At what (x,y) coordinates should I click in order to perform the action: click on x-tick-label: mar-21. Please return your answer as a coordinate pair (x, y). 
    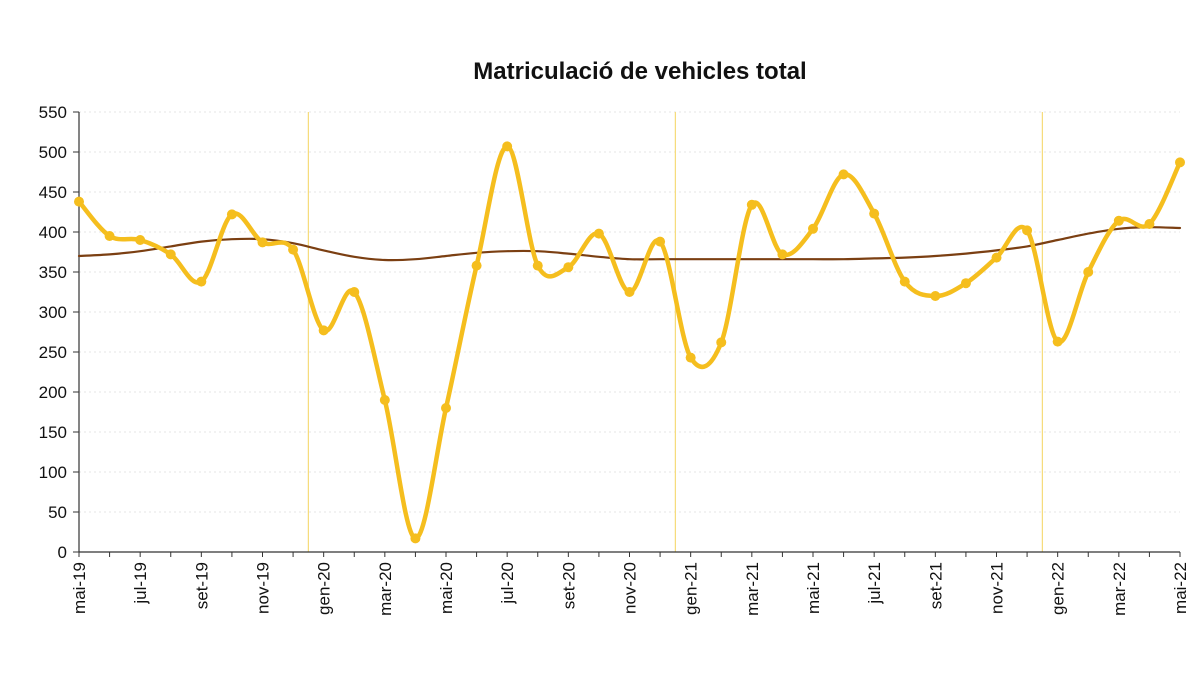
    Looking at the image, I should click on (752, 589).